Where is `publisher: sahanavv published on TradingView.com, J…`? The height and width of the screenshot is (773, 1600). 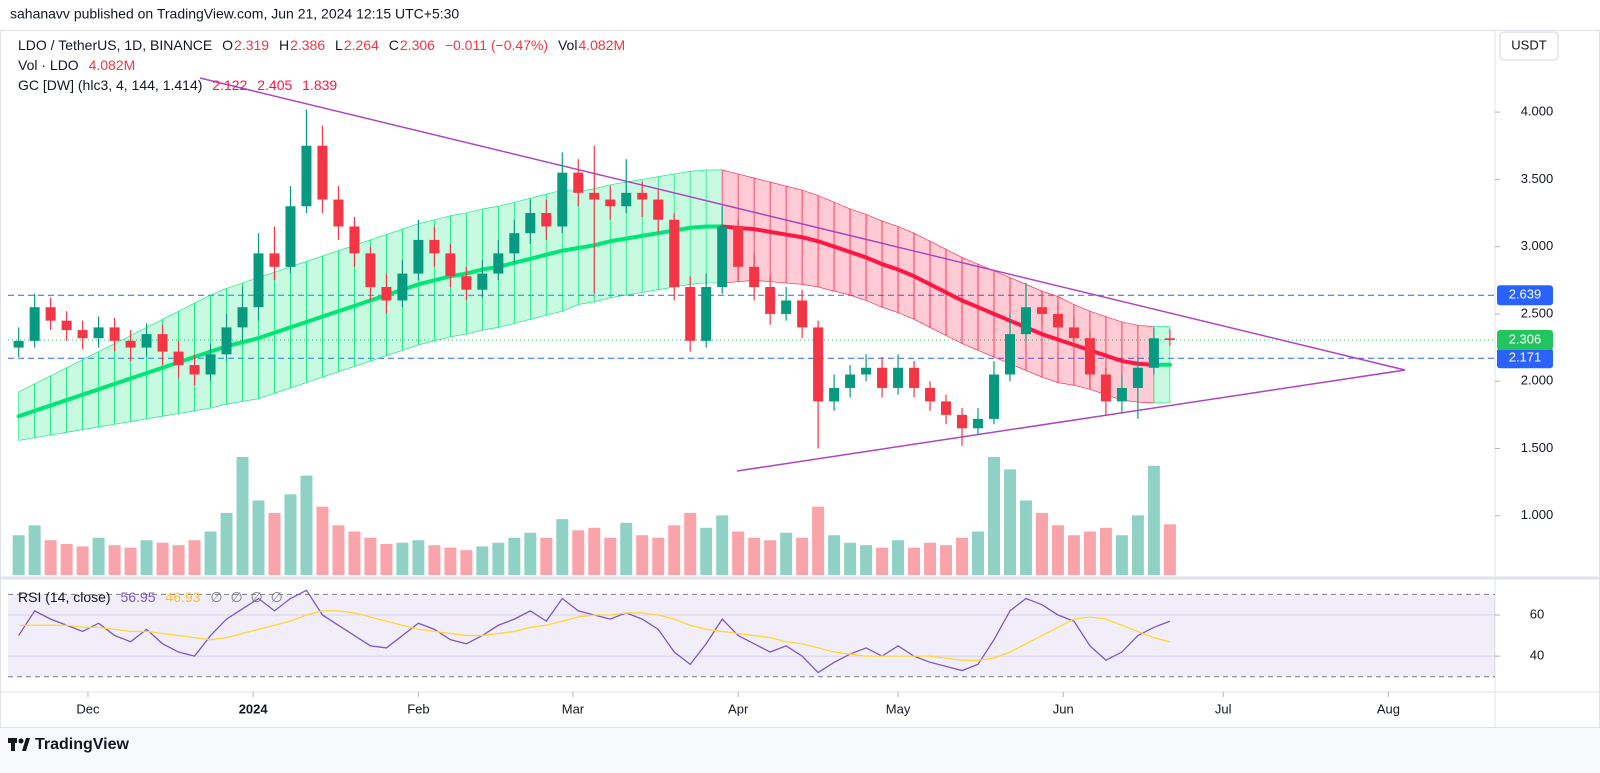
publisher: sahanavv published on TradingView.com, J… is located at coordinates (234, 14).